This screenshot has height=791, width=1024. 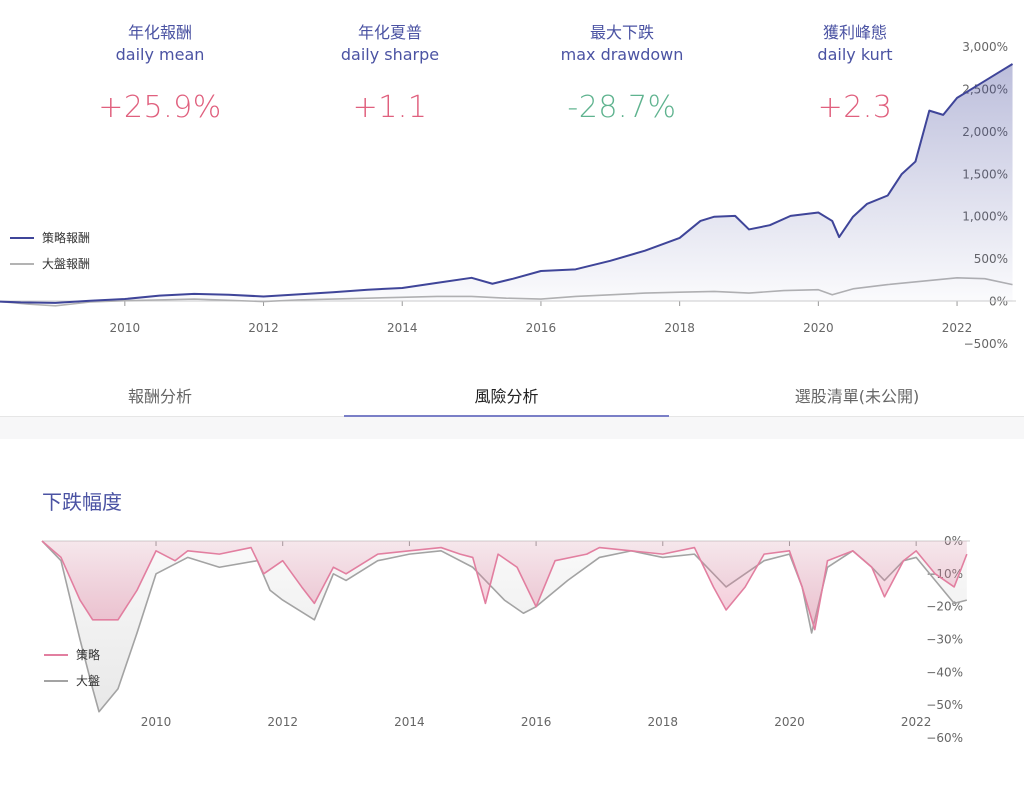 I want to click on tab-returns: 報酬分析, so click(x=159, y=396).